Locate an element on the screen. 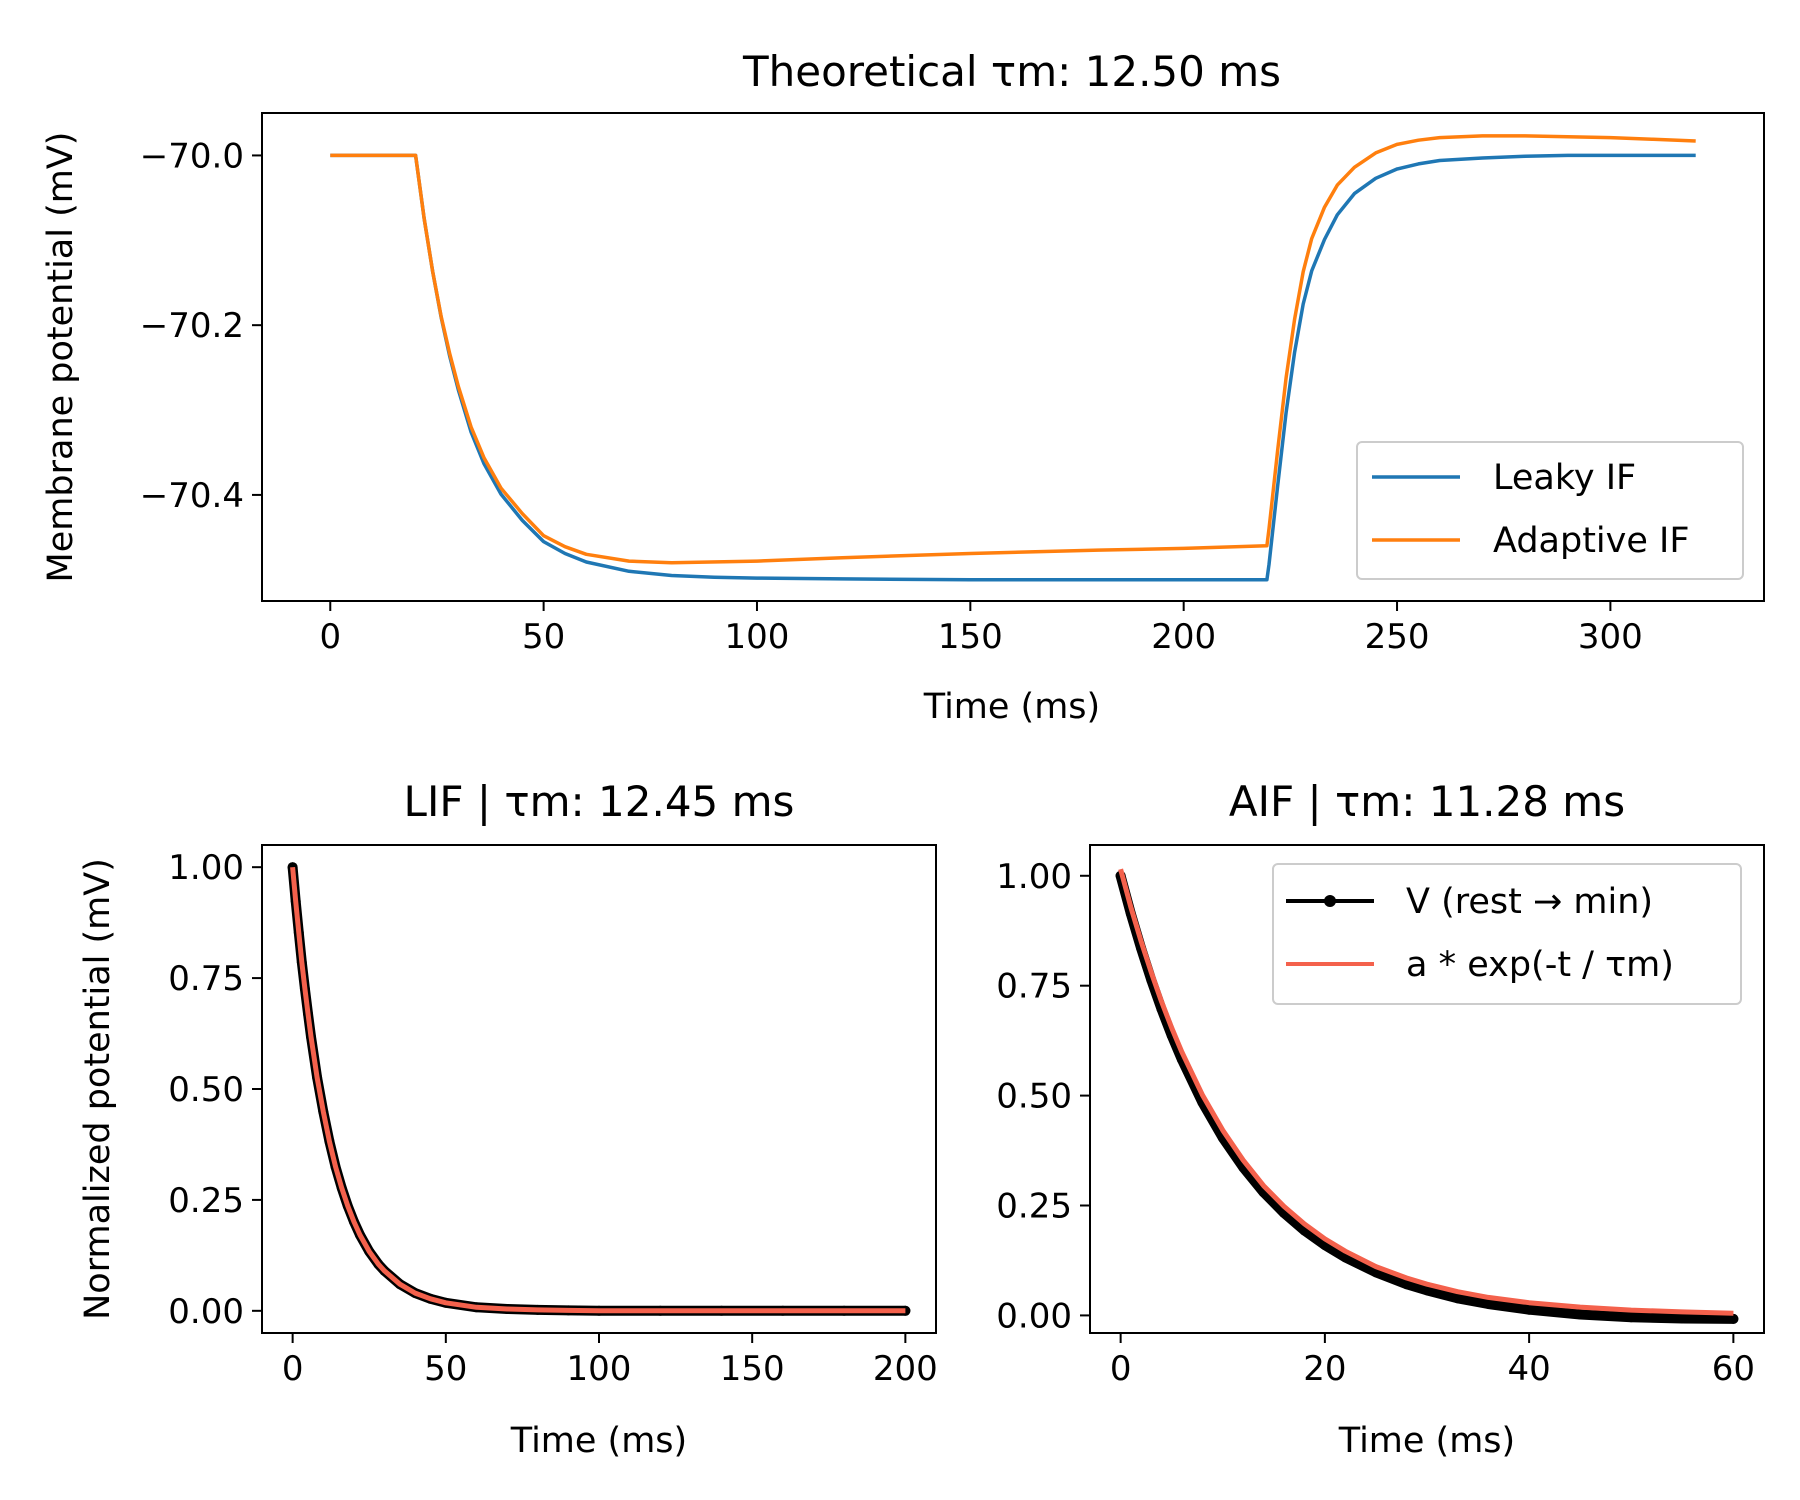 The width and height of the screenshot is (1800, 1500). top-chart-title: Theoretical τm: 12.50 ms is located at coordinates (1011, 71).